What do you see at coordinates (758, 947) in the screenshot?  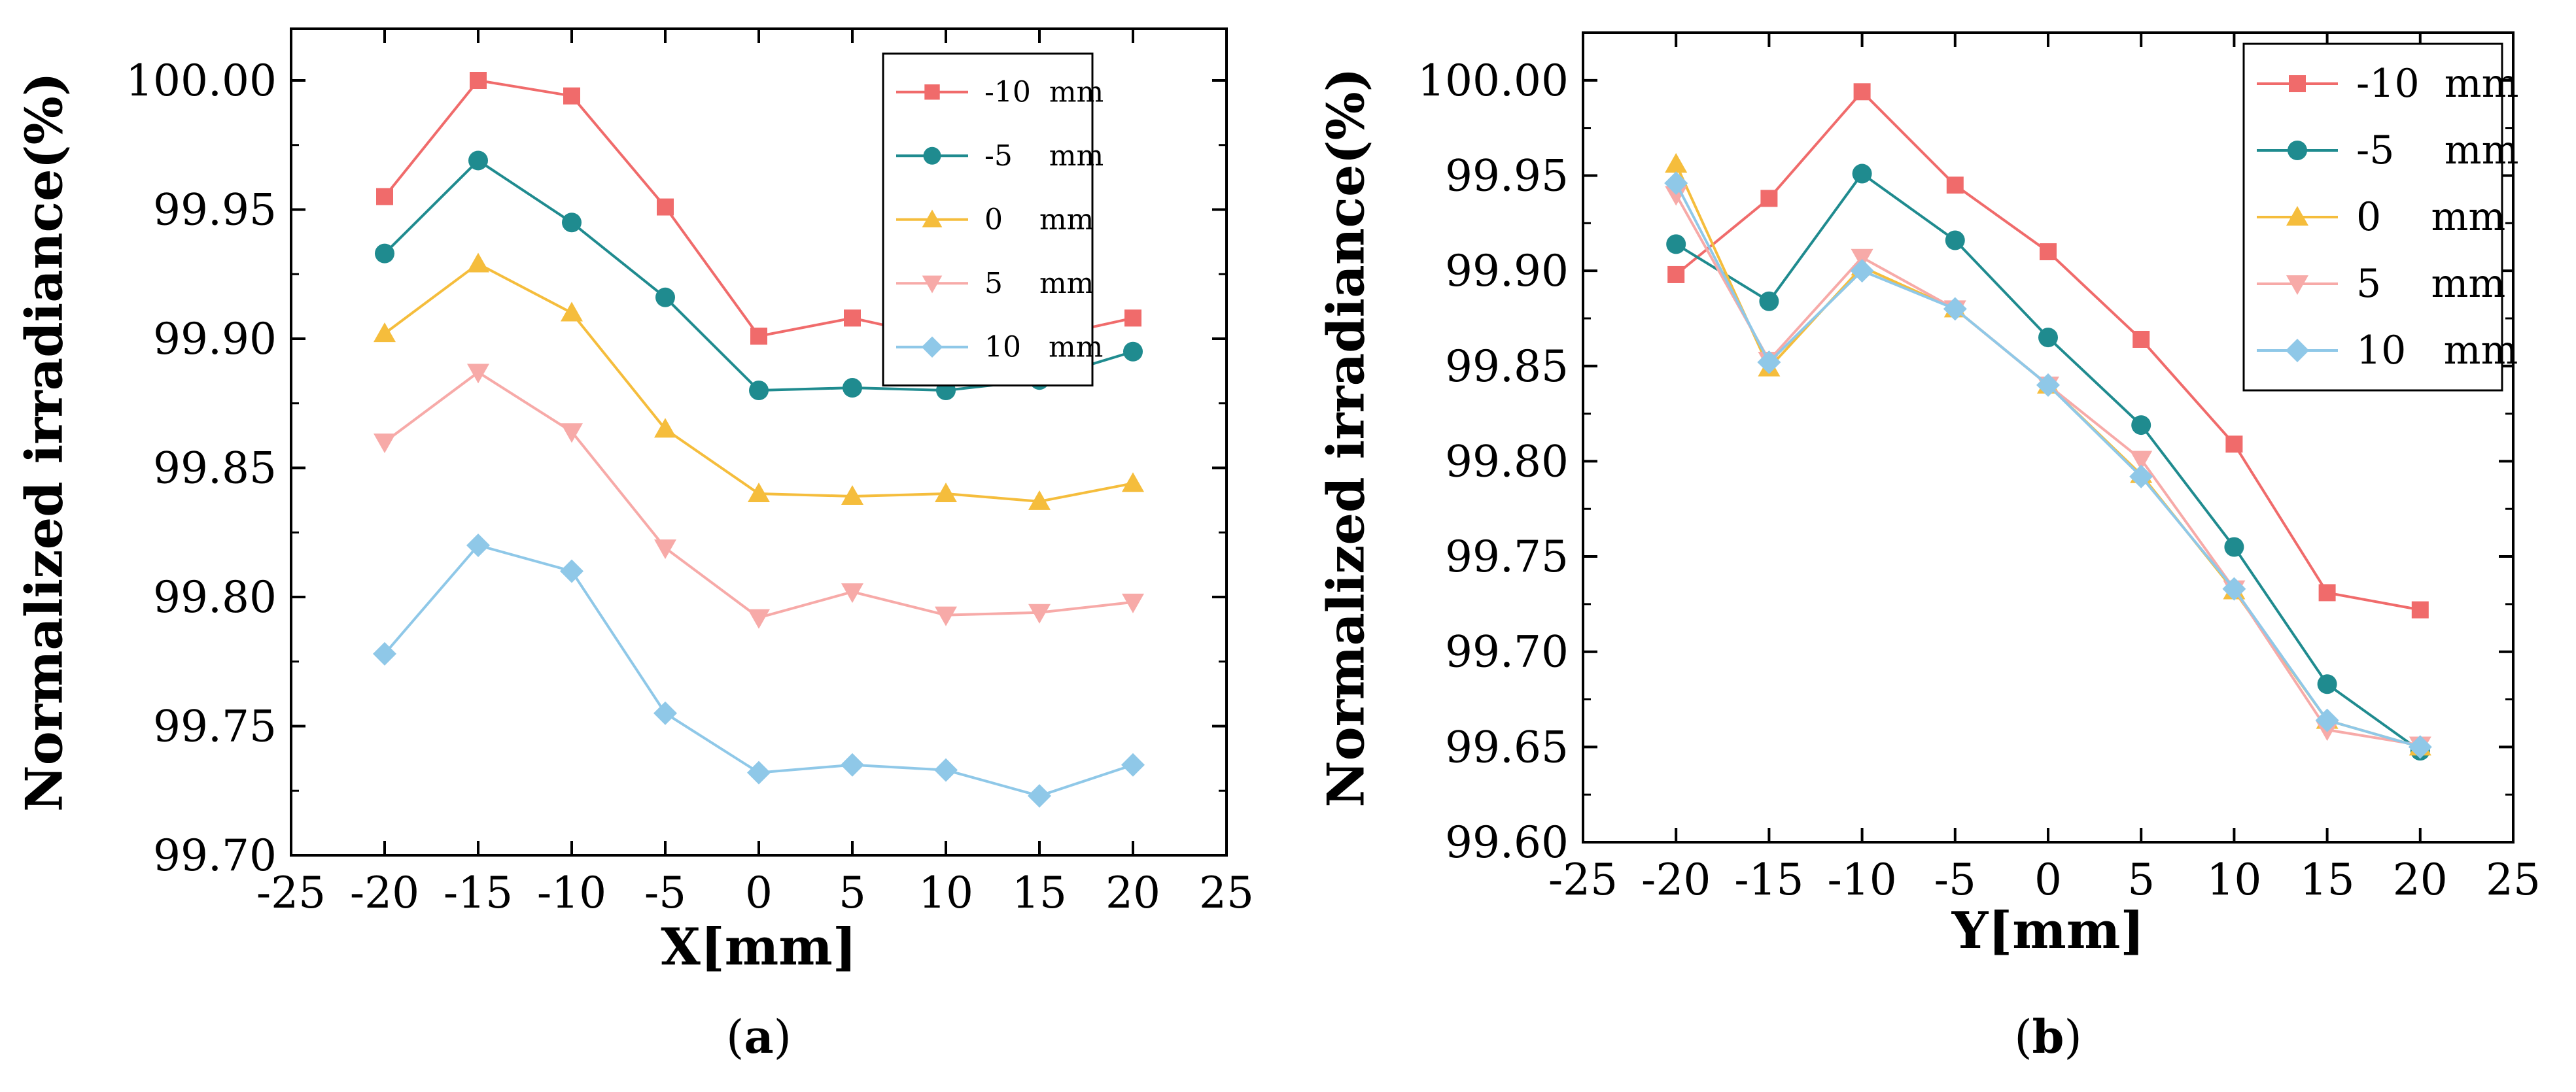 I see `x-axis-label: X[mm]` at bounding box center [758, 947].